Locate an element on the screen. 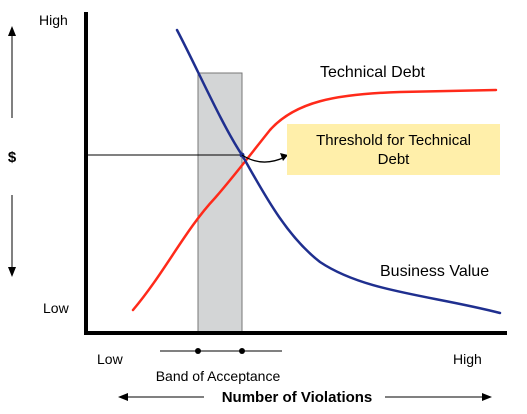 Image resolution: width=527 pixels, height=414 pixels. x-axis-title: Number of Violations is located at coordinates (297, 397).